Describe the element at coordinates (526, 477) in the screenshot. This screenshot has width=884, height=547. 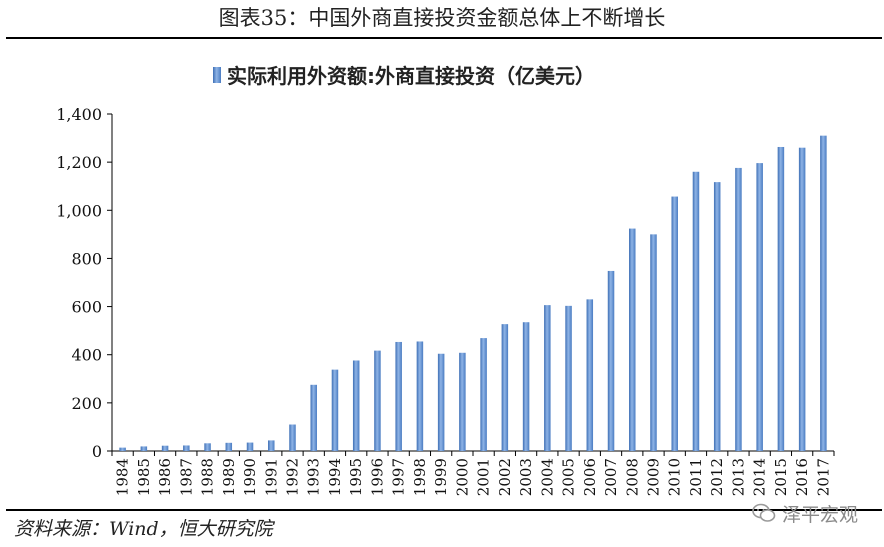
I see `x-tick-label: 2003` at that location.